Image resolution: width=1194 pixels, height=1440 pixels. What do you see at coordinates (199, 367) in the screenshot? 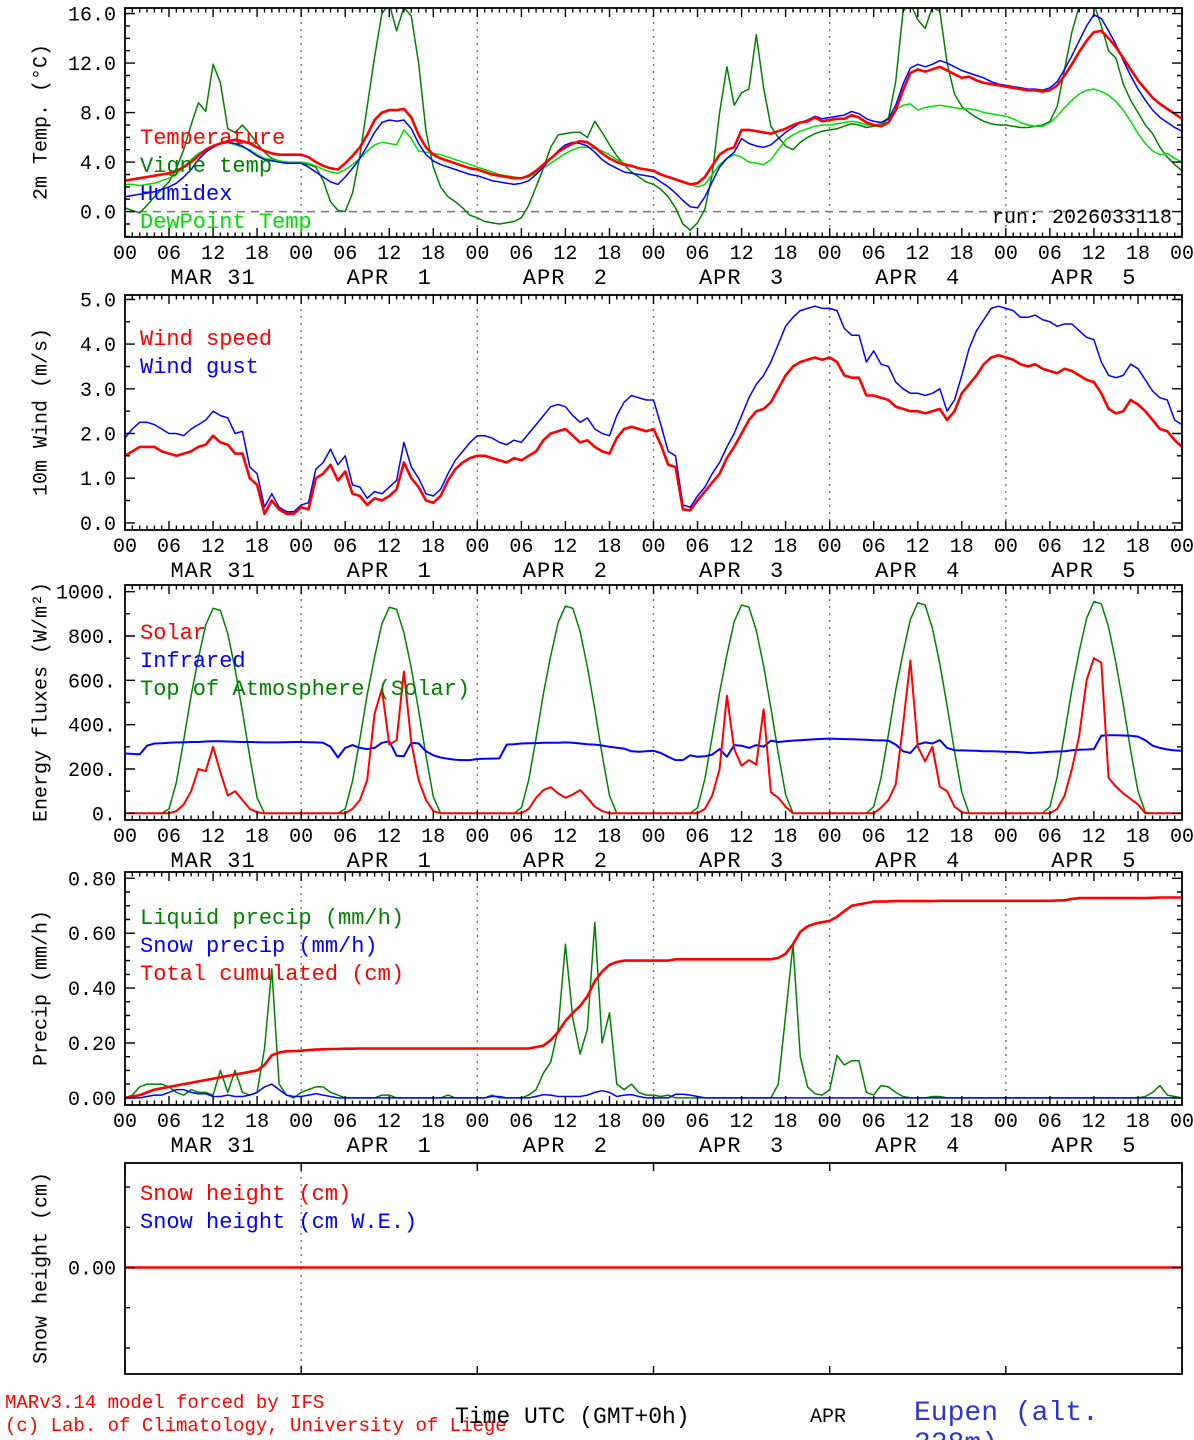
I see `legend-item-wind-gust: Wind gust` at bounding box center [199, 367].